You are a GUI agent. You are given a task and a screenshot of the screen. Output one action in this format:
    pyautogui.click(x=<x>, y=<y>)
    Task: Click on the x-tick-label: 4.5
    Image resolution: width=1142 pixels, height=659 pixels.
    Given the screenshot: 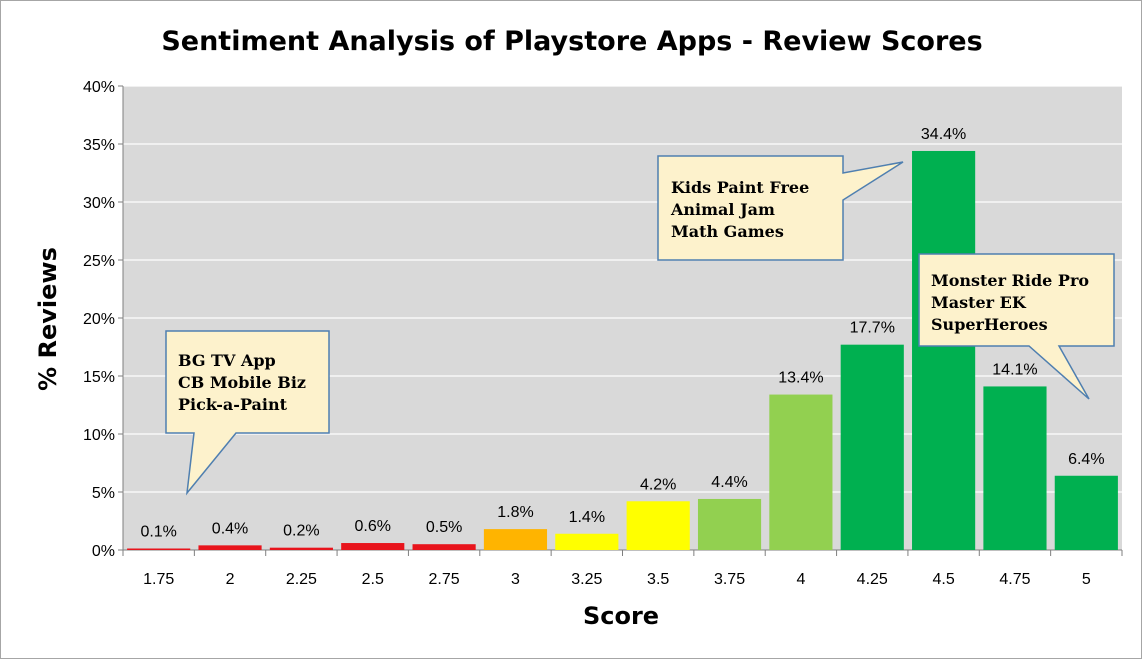 What is the action you would take?
    pyautogui.click(x=943, y=579)
    